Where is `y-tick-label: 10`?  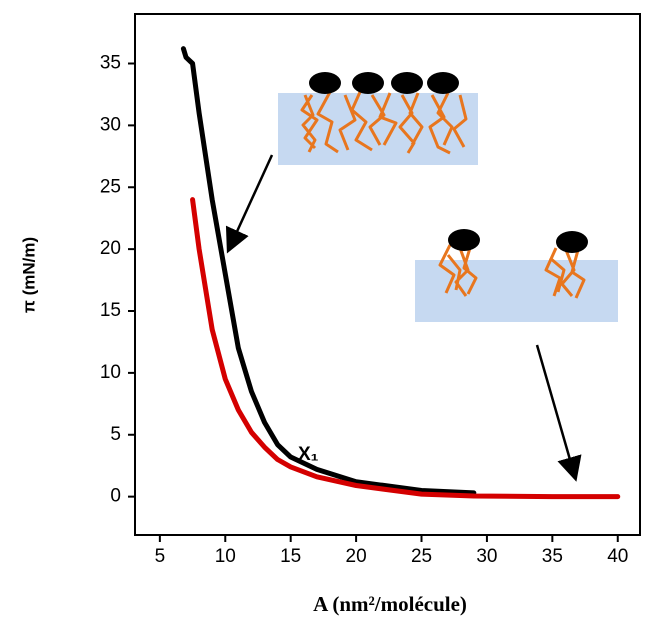
y-tick-label: 10 is located at coordinates (110, 372).